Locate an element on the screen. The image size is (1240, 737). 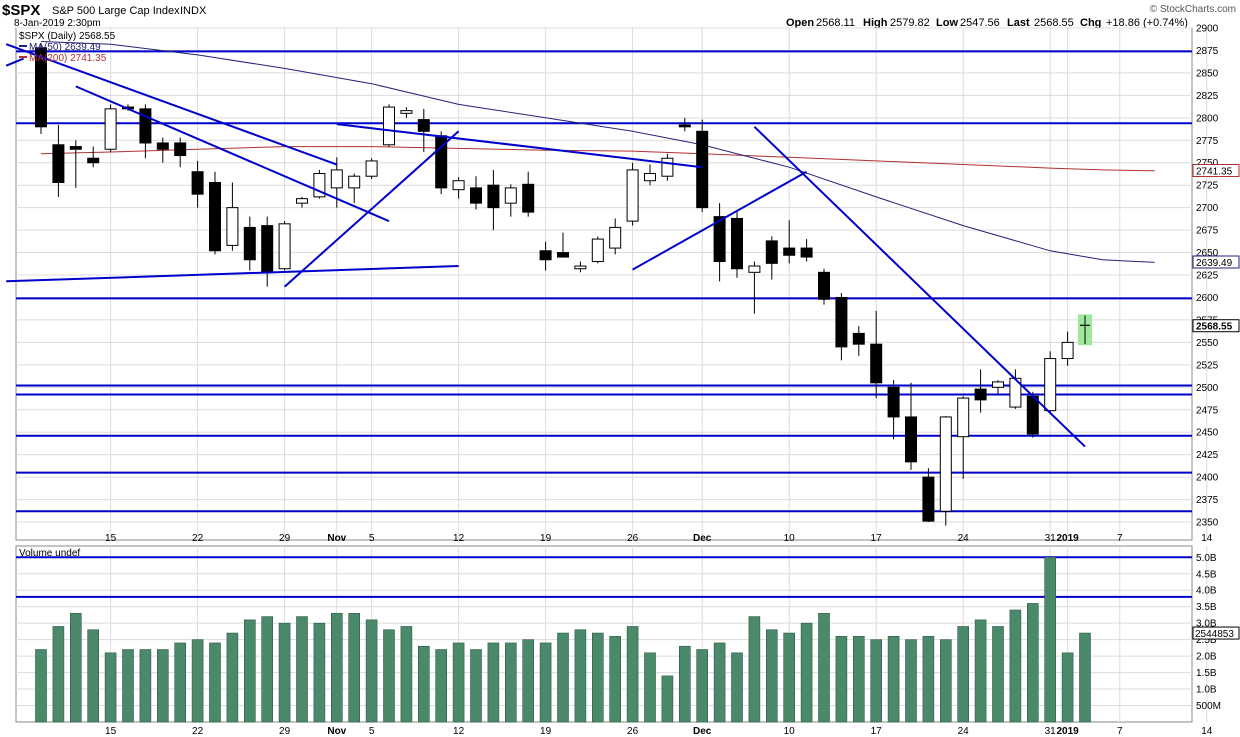
x-tick-label: 17 is located at coordinates (877, 731).